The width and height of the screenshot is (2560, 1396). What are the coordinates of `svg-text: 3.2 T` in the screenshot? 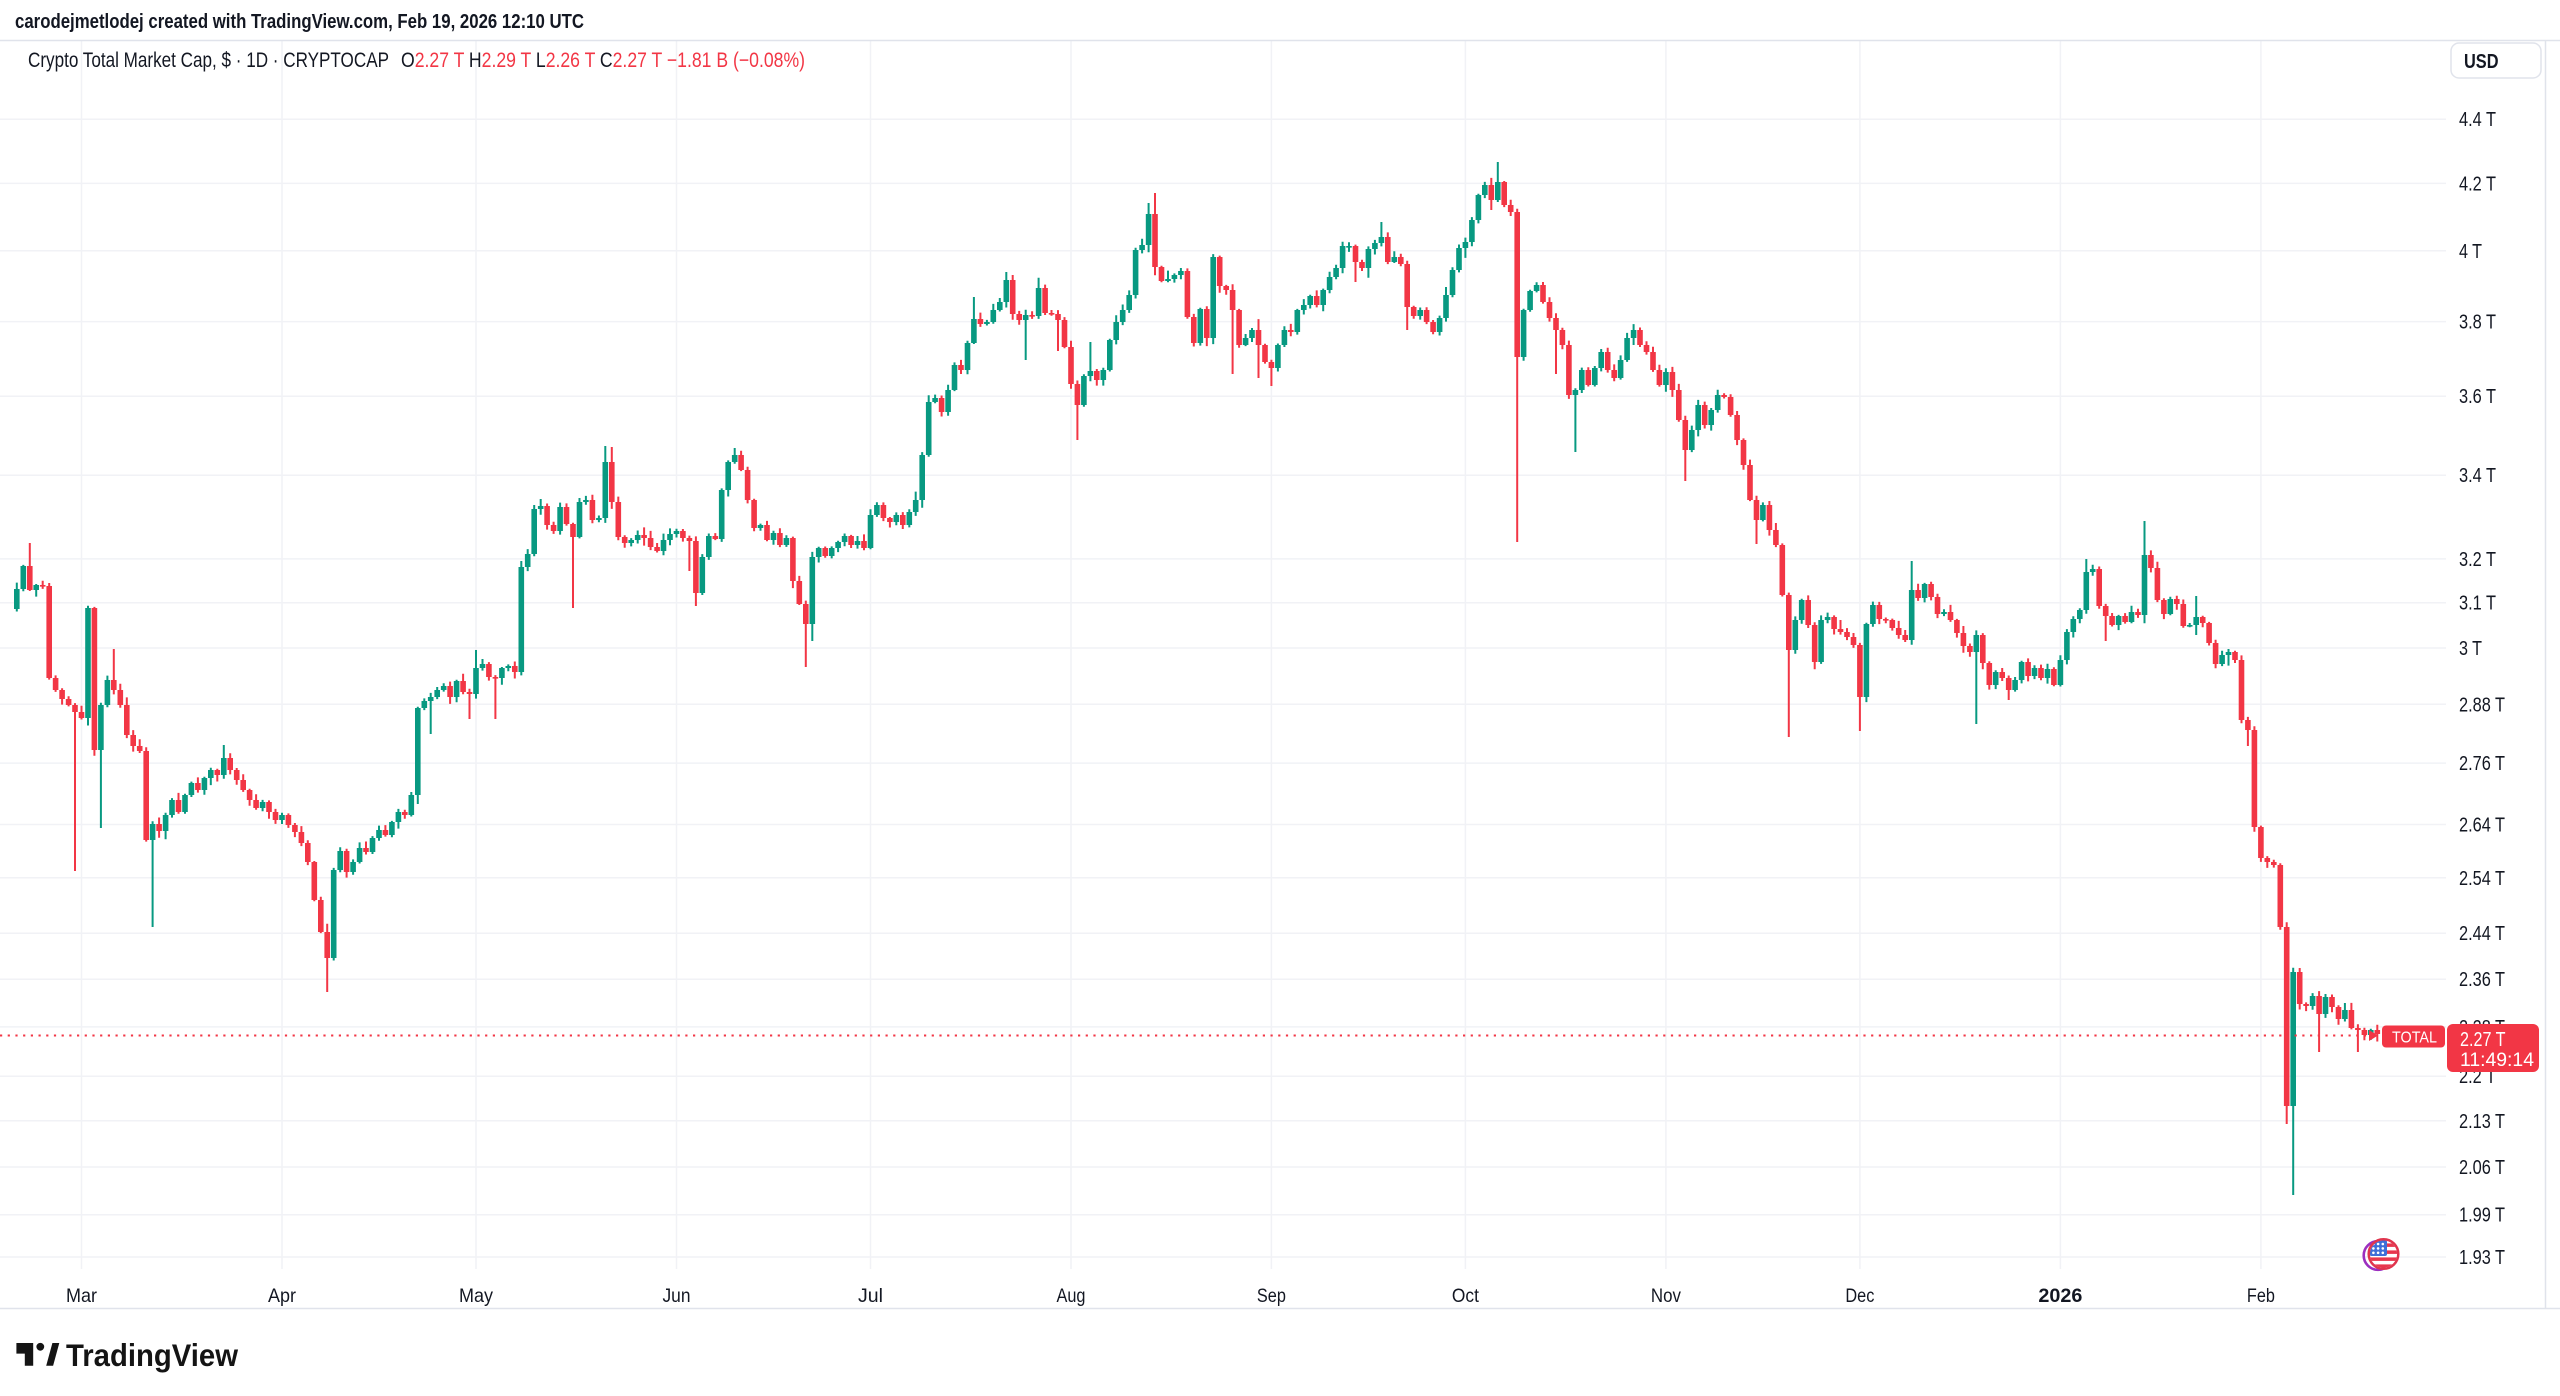 It's located at (2477, 560).